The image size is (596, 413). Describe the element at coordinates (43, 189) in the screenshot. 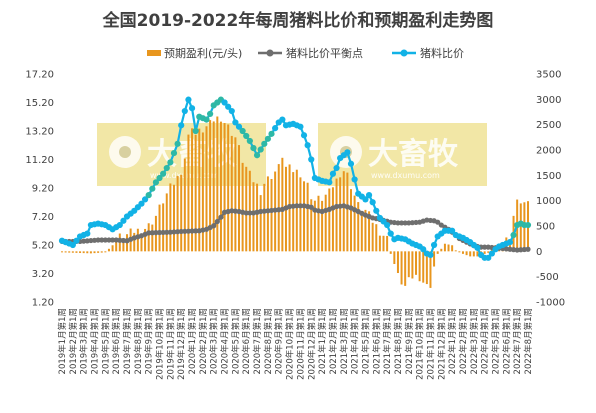

I see `left-tick-label: 9.20` at that location.